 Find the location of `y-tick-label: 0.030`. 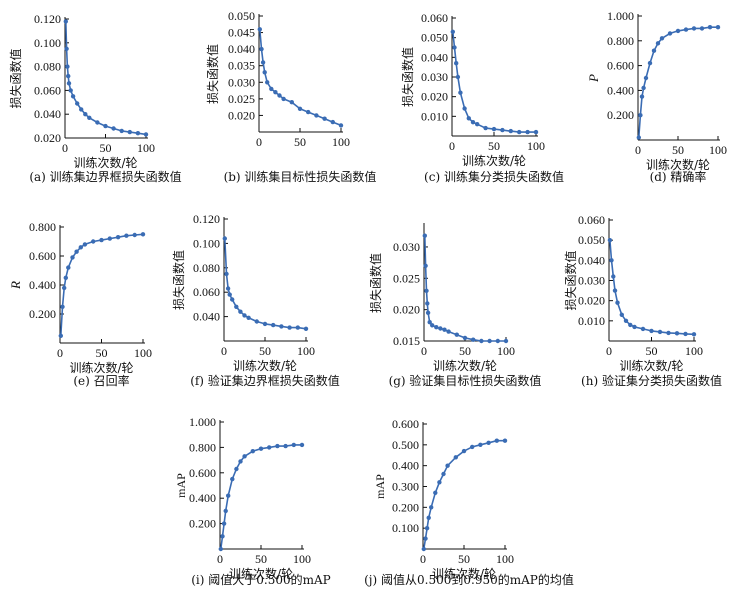

y-tick-label: 0.030 is located at coordinates (406, 247).